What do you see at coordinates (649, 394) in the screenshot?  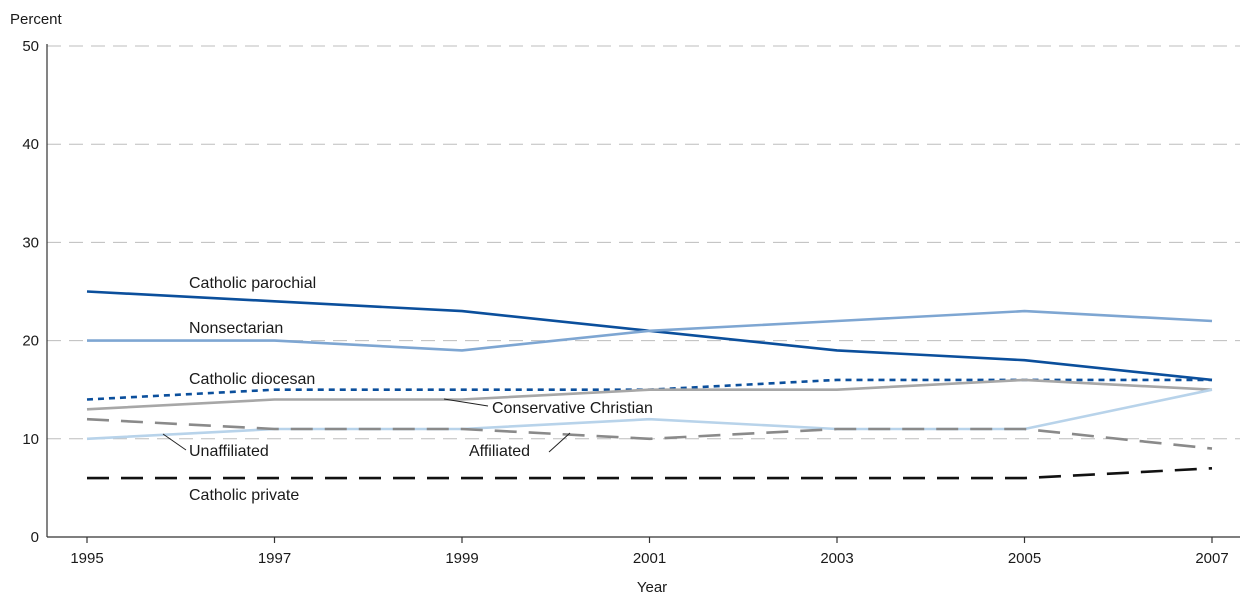 I see `series-line-conservative-christian` at bounding box center [649, 394].